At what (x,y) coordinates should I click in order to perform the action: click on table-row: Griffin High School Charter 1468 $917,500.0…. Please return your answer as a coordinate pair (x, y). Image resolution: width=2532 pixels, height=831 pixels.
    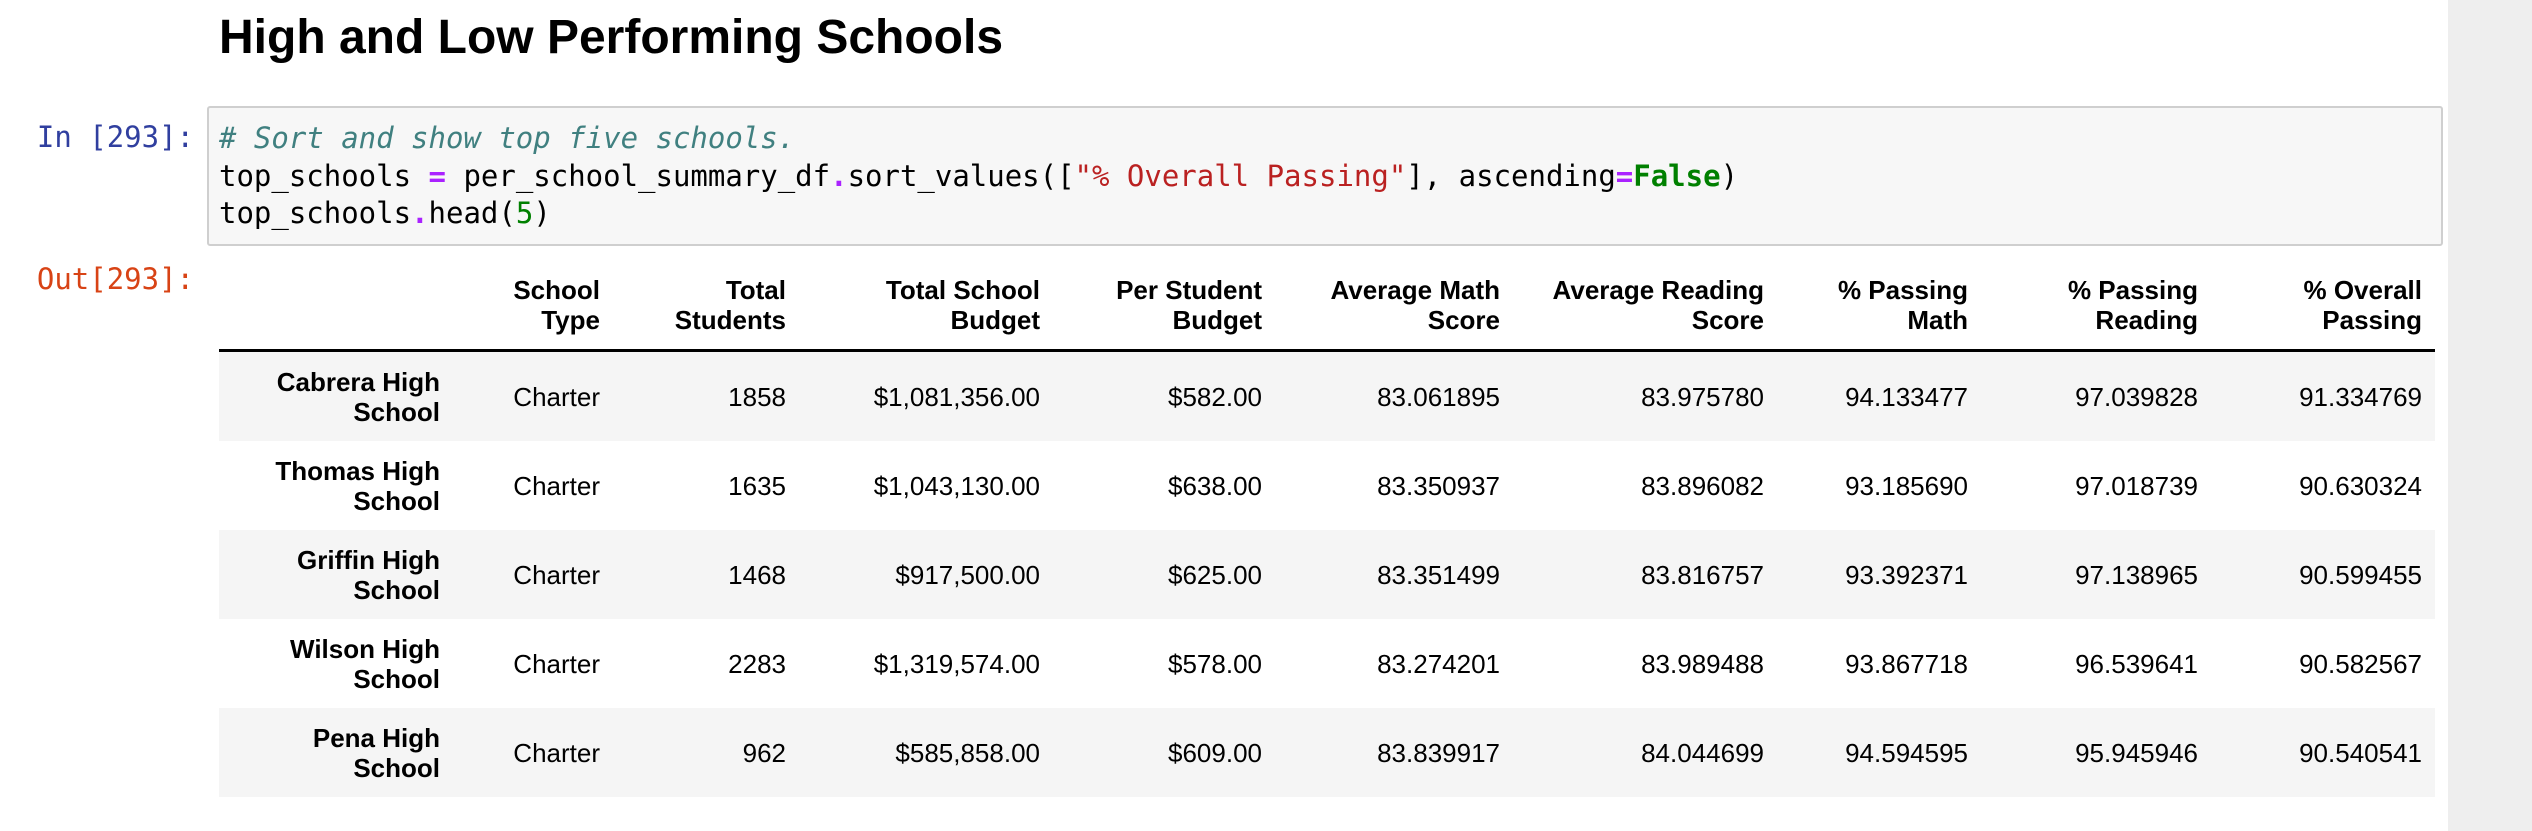
    Looking at the image, I should click on (1327, 574).